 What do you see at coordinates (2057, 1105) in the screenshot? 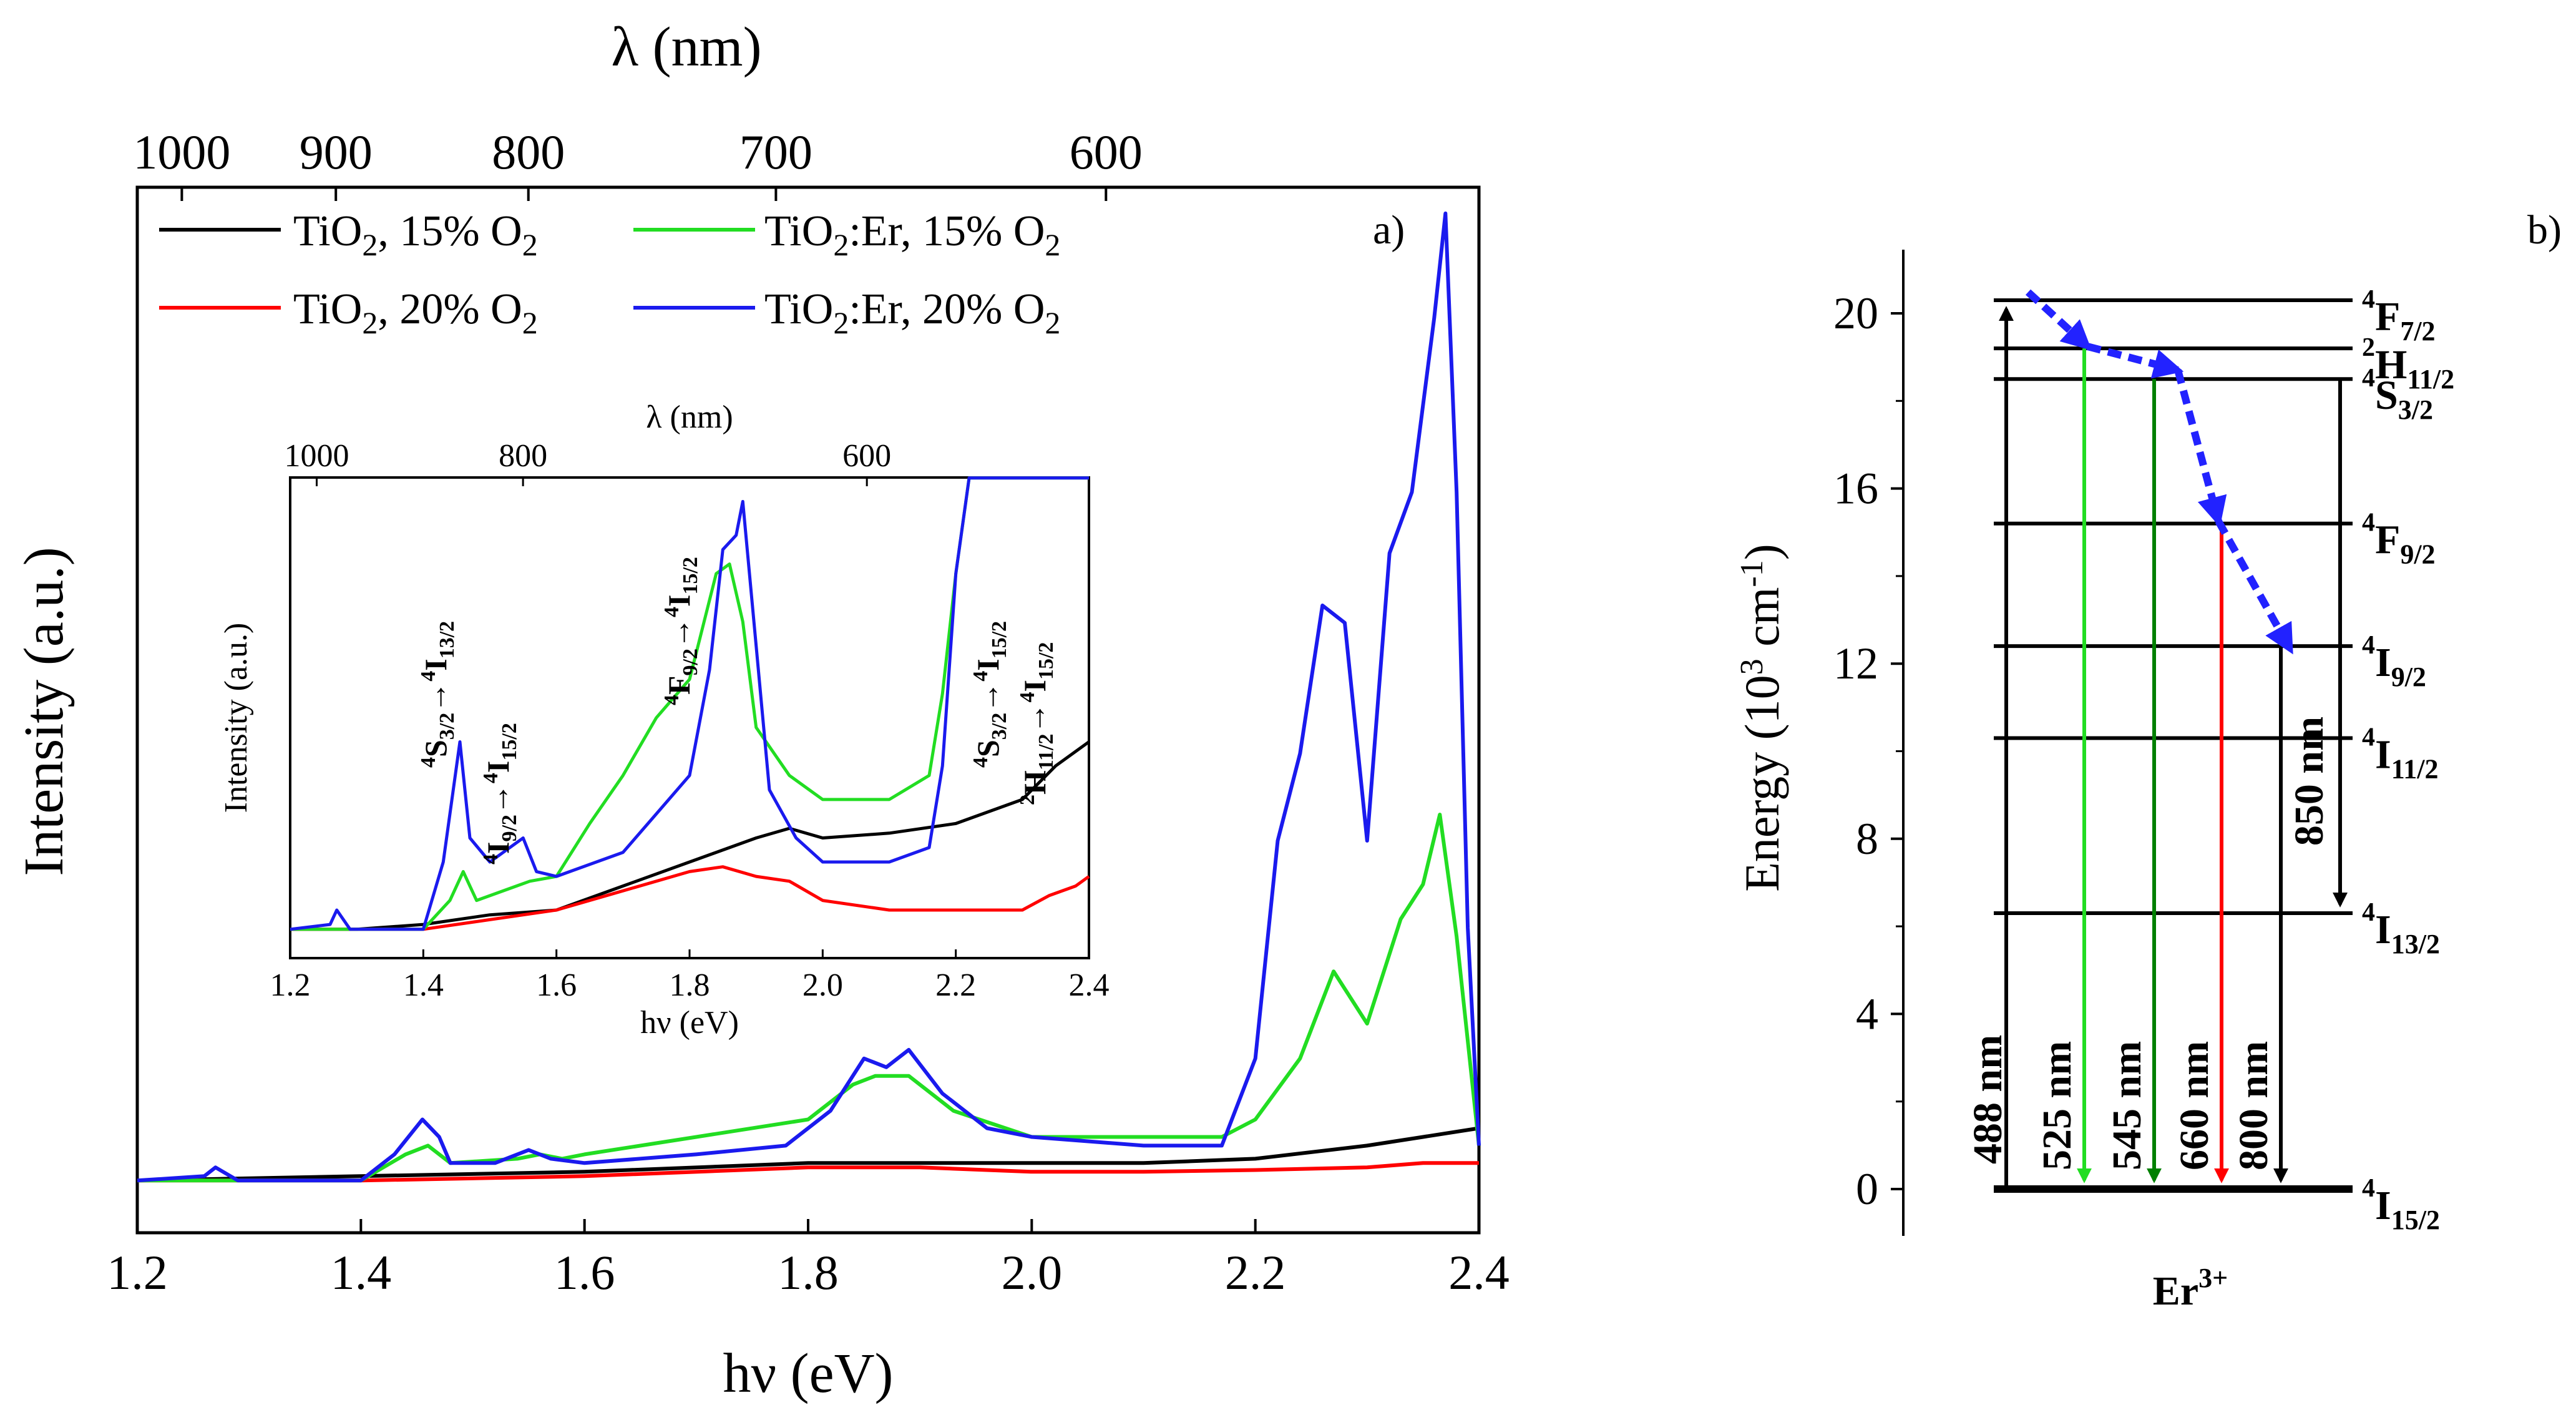
I see `transition-label-525-nm: 525 nm` at bounding box center [2057, 1105].